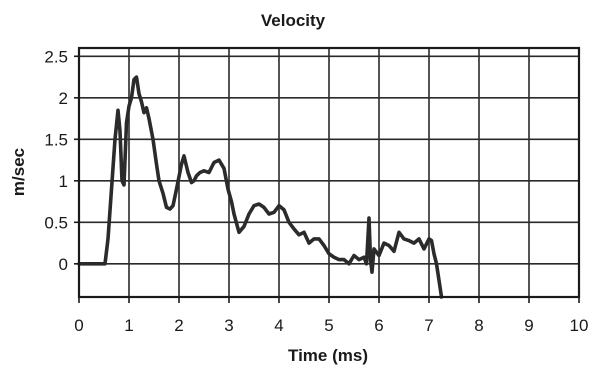 Image resolution: width=599 pixels, height=366 pixels. Describe the element at coordinates (63, 181) in the screenshot. I see `y-tick-label: 1` at that location.